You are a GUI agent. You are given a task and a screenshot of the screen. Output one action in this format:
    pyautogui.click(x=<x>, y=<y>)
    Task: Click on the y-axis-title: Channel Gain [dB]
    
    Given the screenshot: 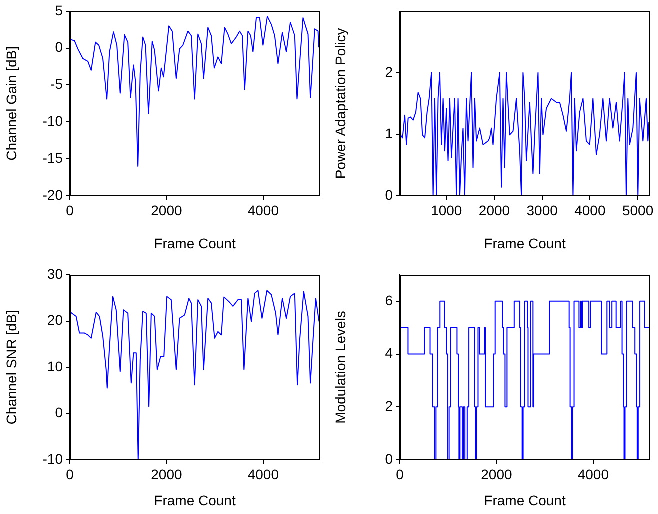 What is the action you would take?
    pyautogui.click(x=11, y=103)
    